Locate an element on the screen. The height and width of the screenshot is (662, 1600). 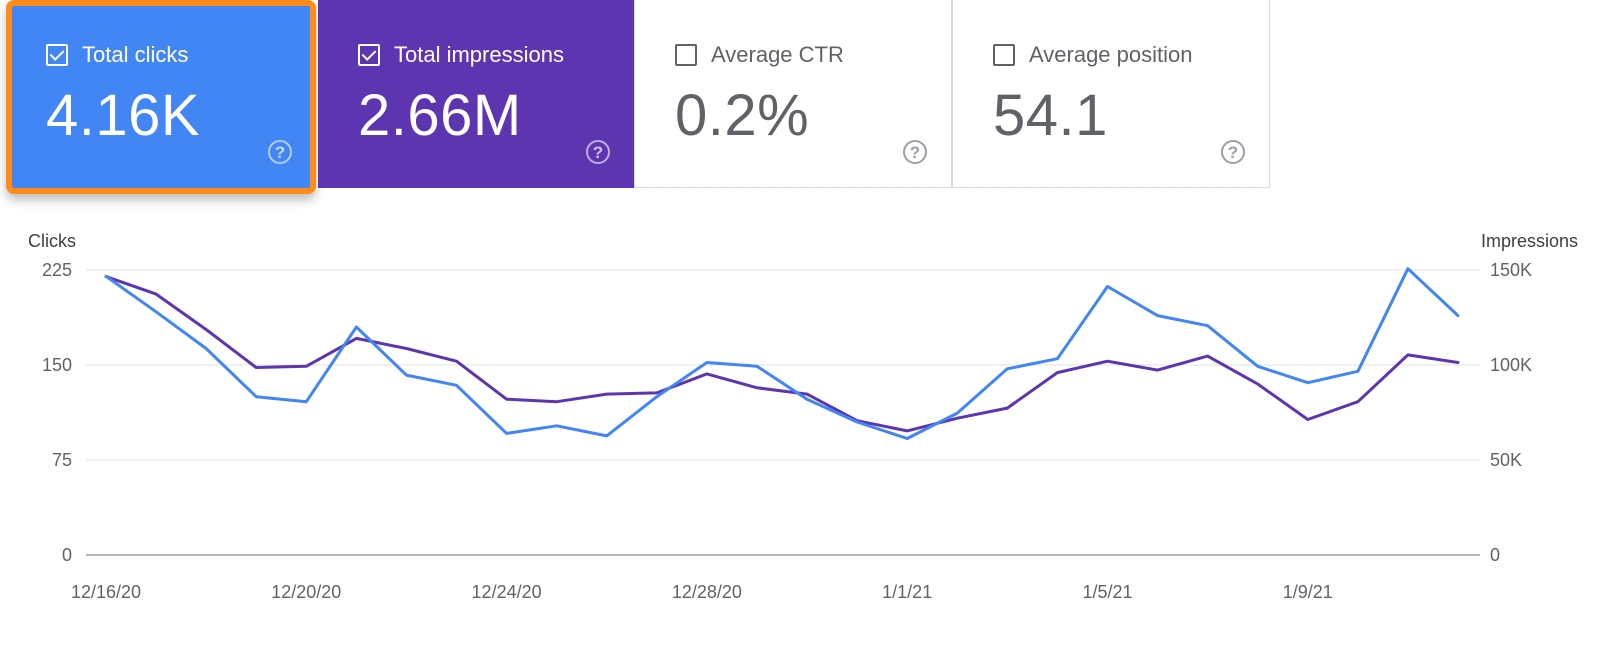
average-ctr-card: Average CTR 0.2% ? is located at coordinates (793, 94).